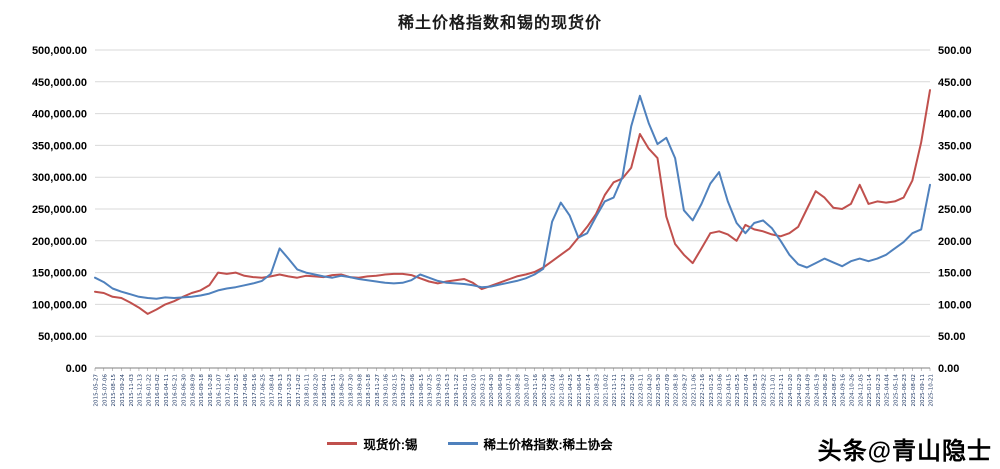  I want to click on svg-text: 2022-11-06, so click(694, 390).